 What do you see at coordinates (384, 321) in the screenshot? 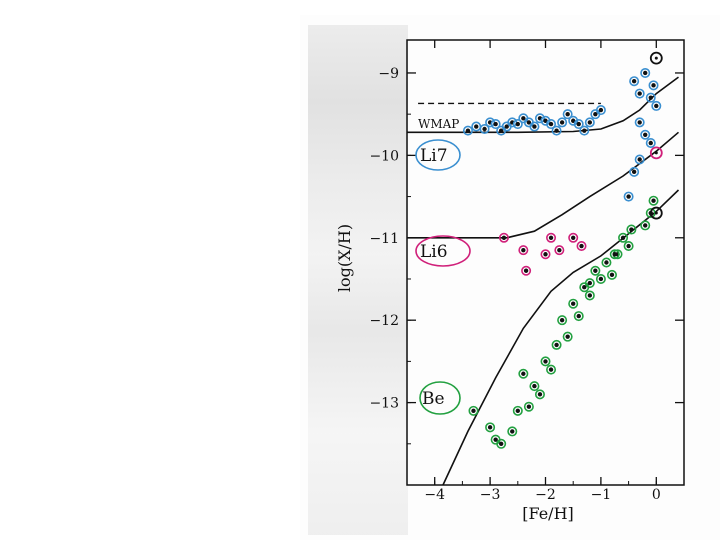
I see `y-tick-label: −12` at bounding box center [384, 321].